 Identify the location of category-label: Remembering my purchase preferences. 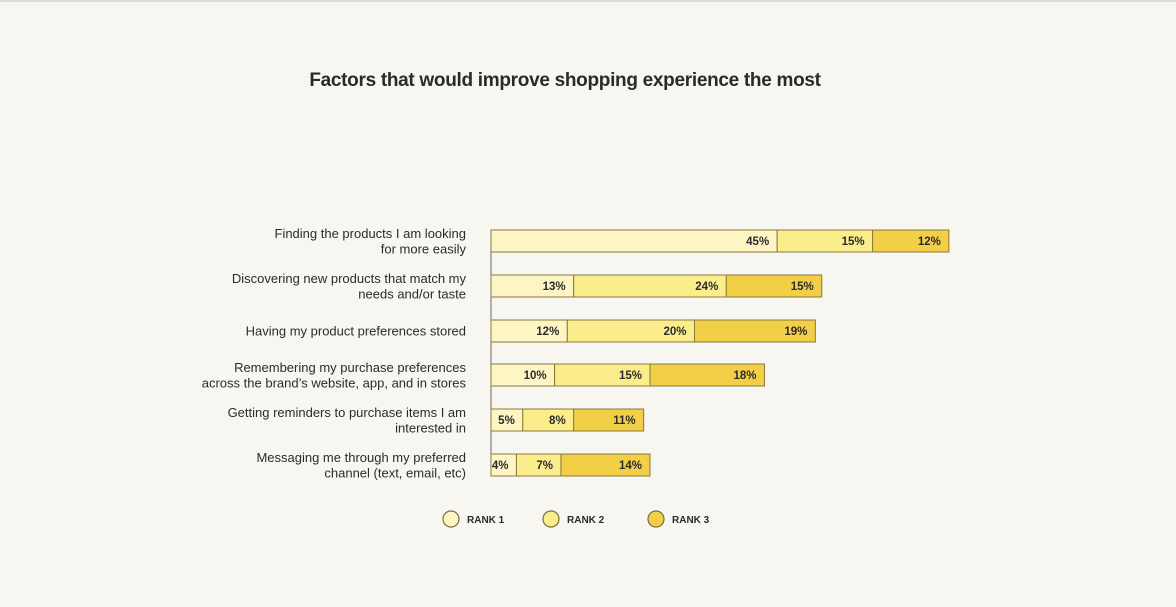
(350, 367).